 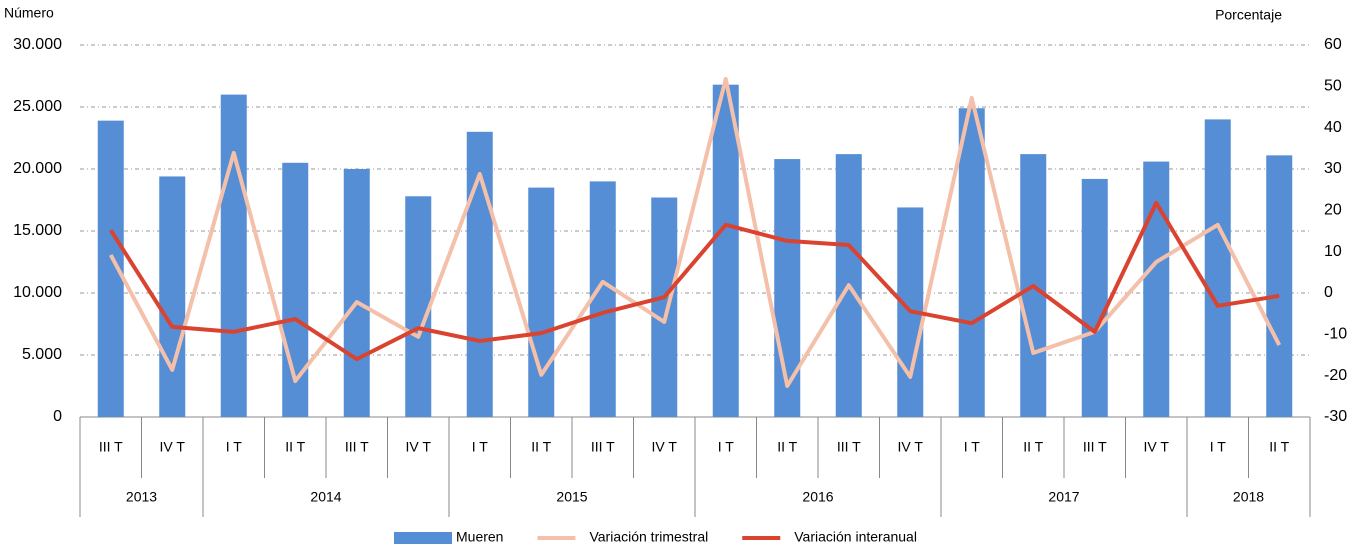 I want to click on y2-tick-label: 10, so click(x=1333, y=251).